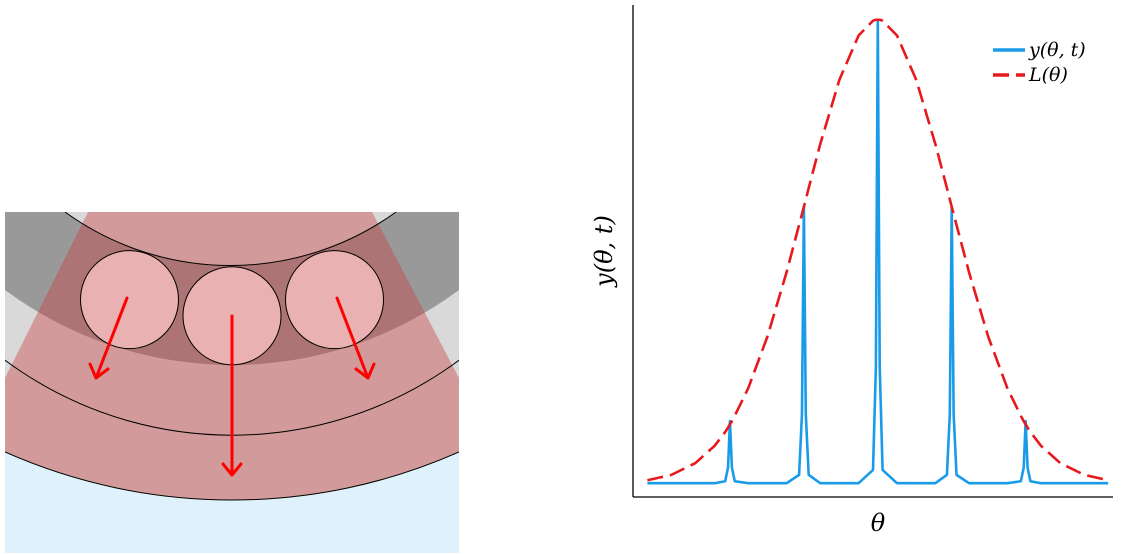  Describe the element at coordinates (1048, 75) in the screenshot. I see `legend-label: L(θ)` at that location.